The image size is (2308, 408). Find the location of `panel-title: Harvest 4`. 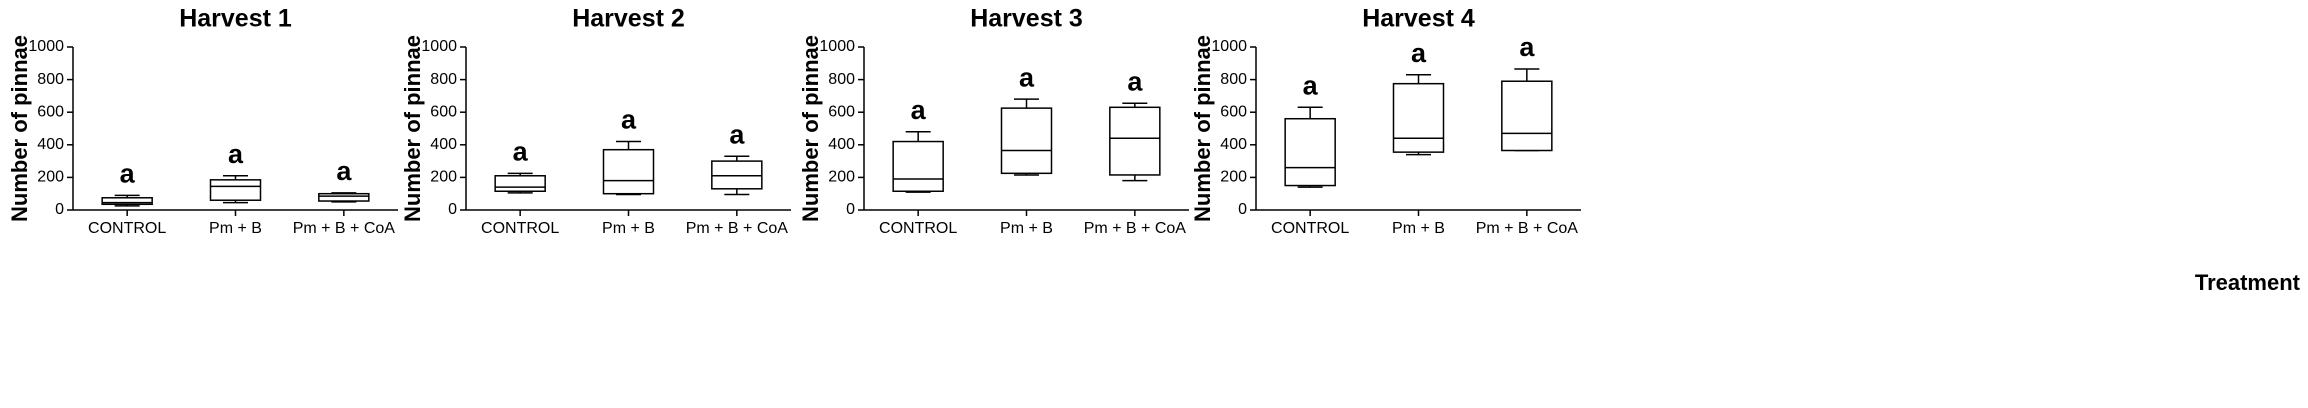

panel-title: Harvest 4 is located at coordinates (1418, 19).